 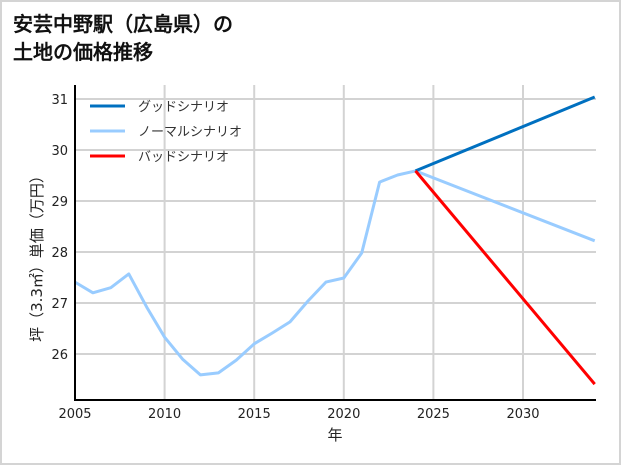 What do you see at coordinates (433, 414) in the screenshot?
I see `x-tick-label: 2025` at bounding box center [433, 414].